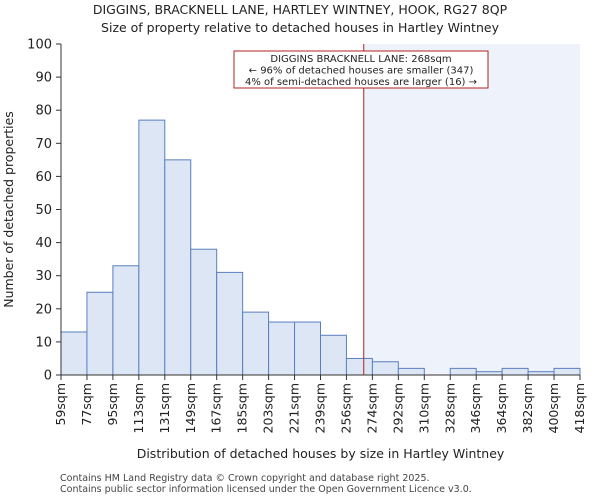 The height and width of the screenshot is (500, 600). What do you see at coordinates (397, 408) in the screenshot?
I see `x-tick-label: 292sqm` at bounding box center [397, 408].